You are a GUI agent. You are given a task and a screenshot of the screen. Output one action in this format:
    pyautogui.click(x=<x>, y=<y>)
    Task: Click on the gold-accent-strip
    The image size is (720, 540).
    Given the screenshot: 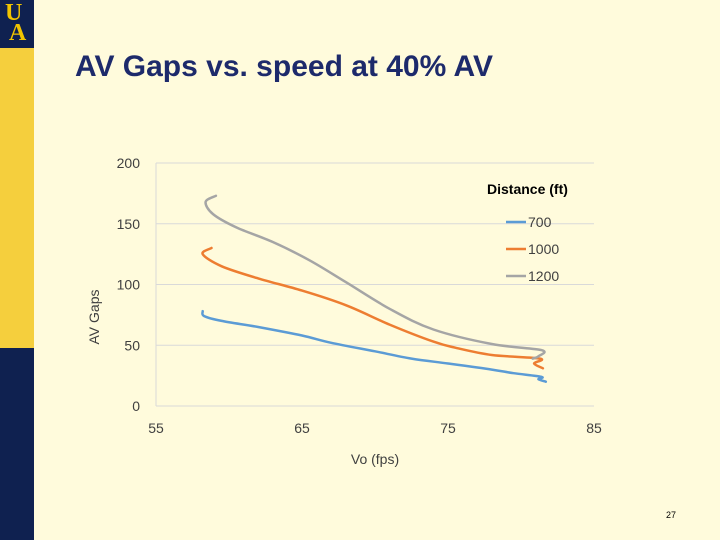 What is the action you would take?
    pyautogui.click(x=17, y=198)
    